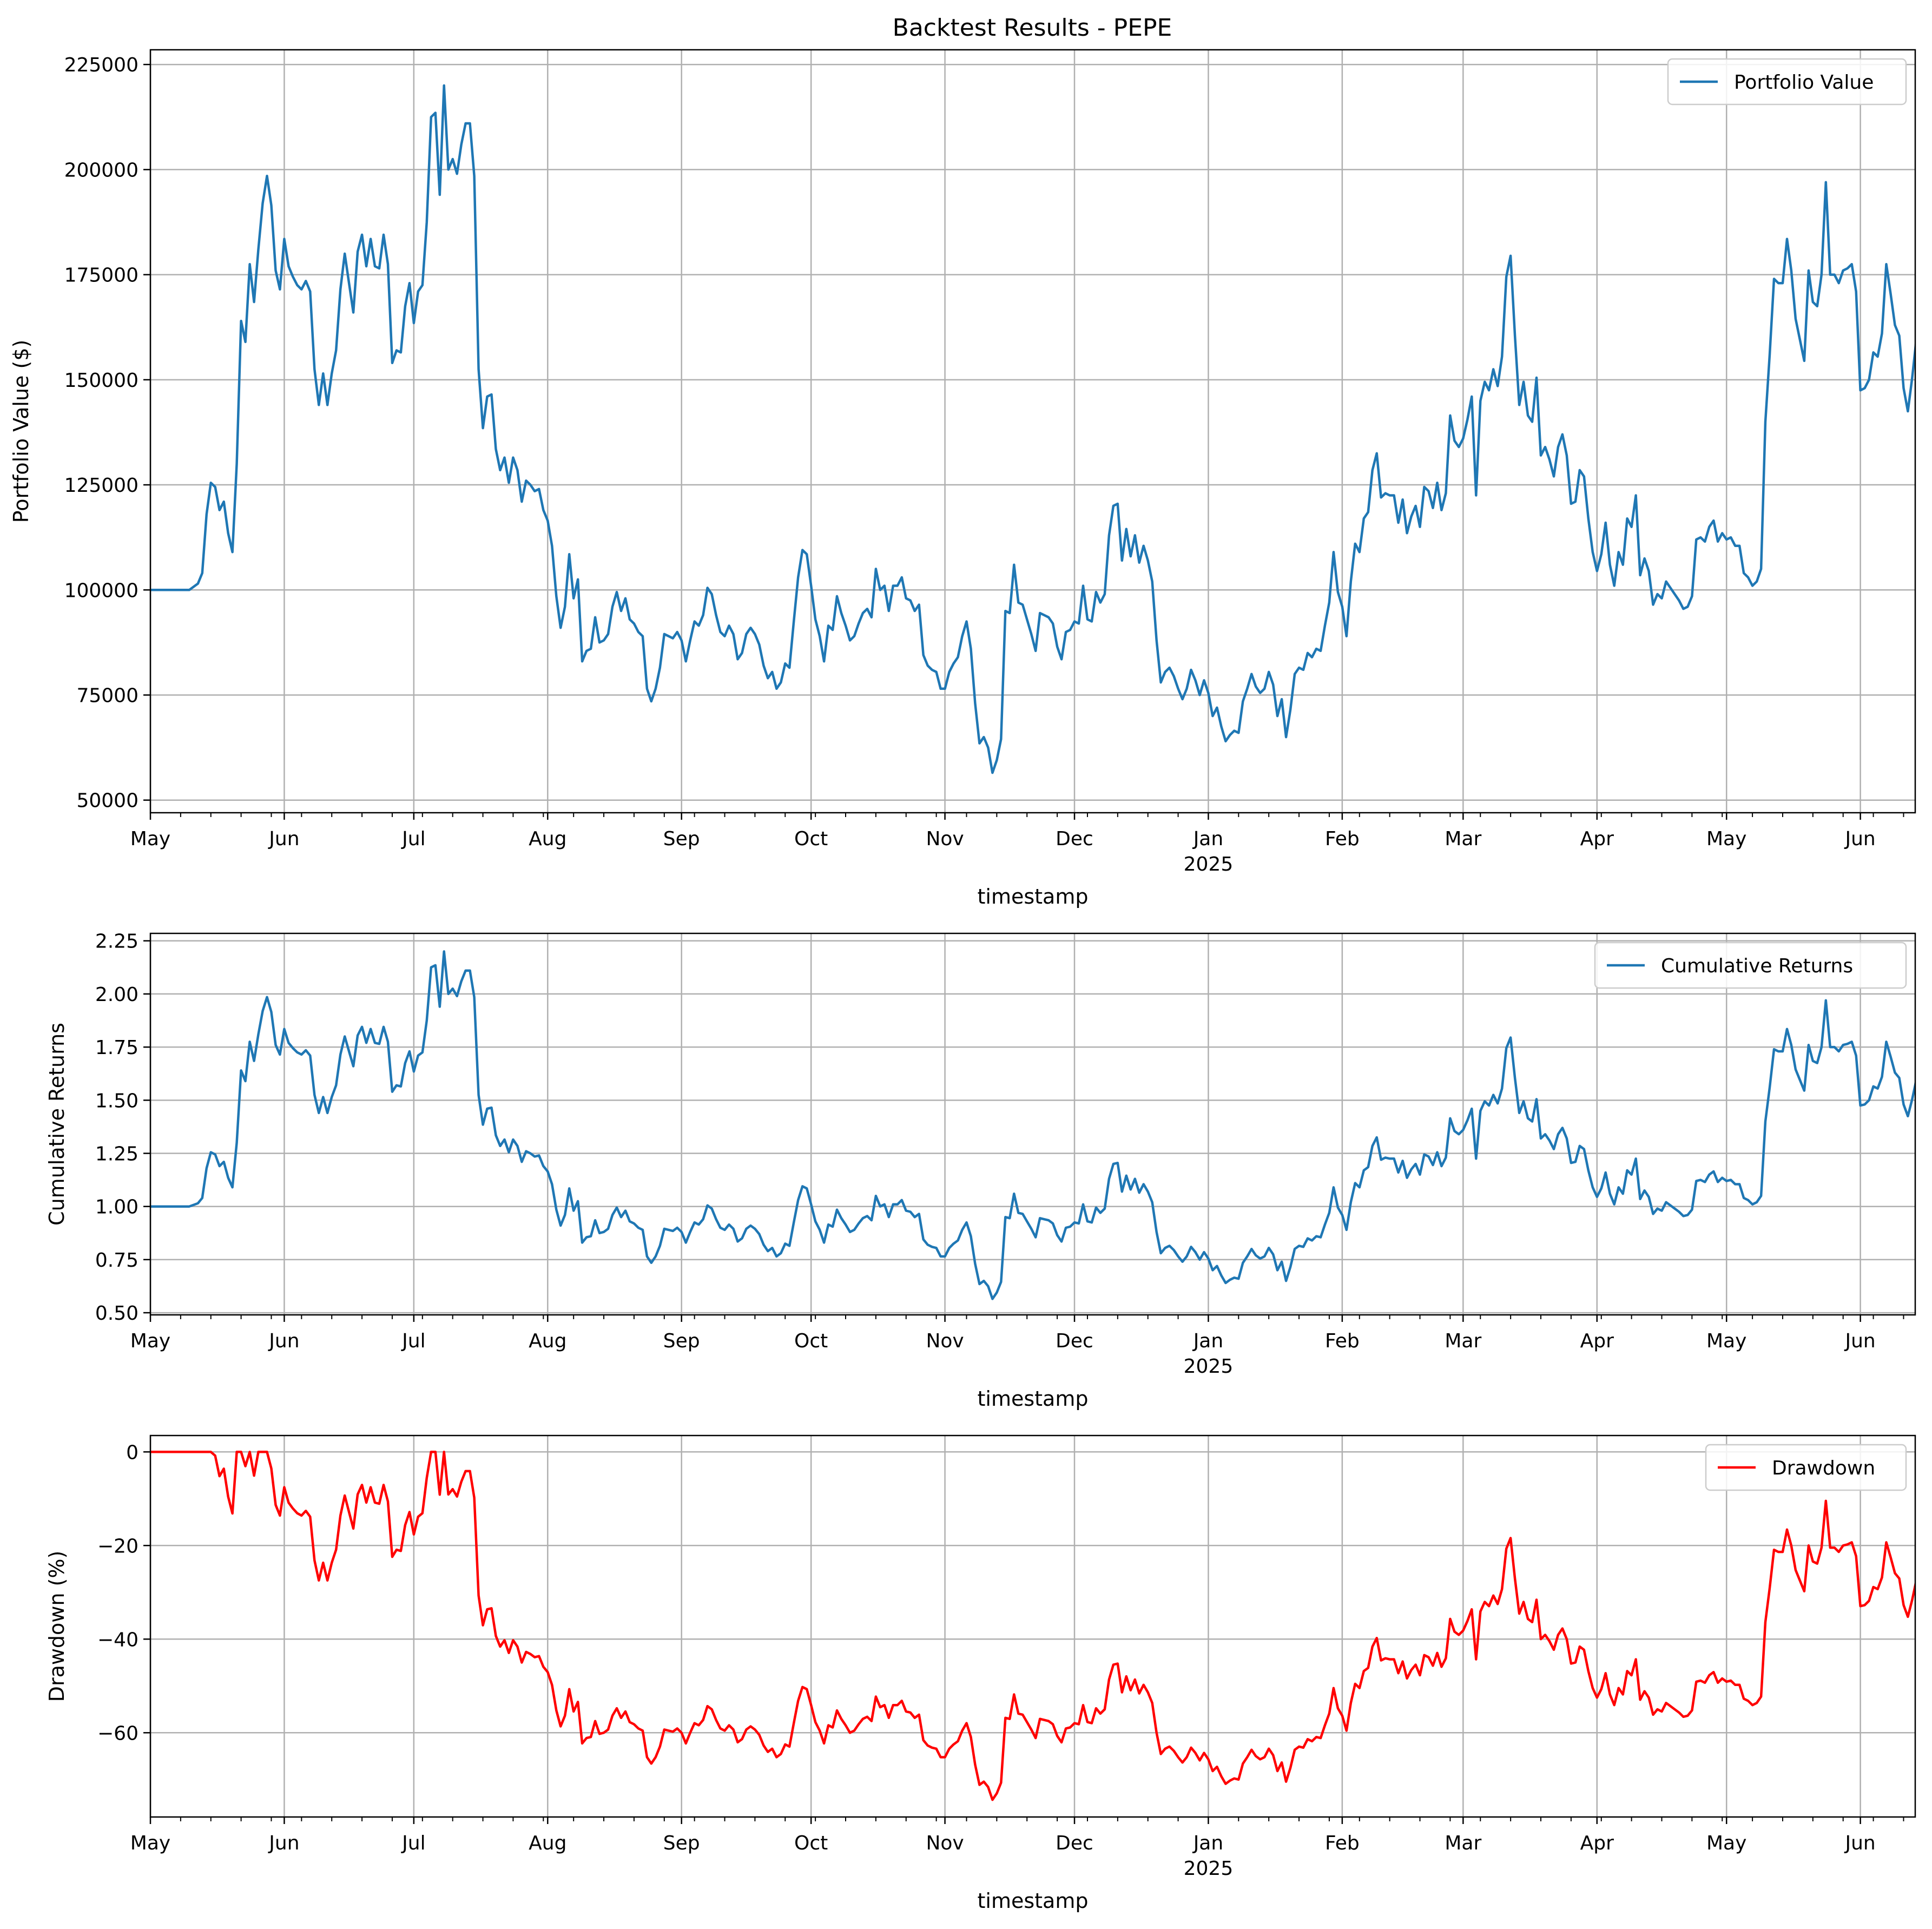  What do you see at coordinates (118, 1733) in the screenshot?
I see `y-tick-label: −60` at bounding box center [118, 1733].